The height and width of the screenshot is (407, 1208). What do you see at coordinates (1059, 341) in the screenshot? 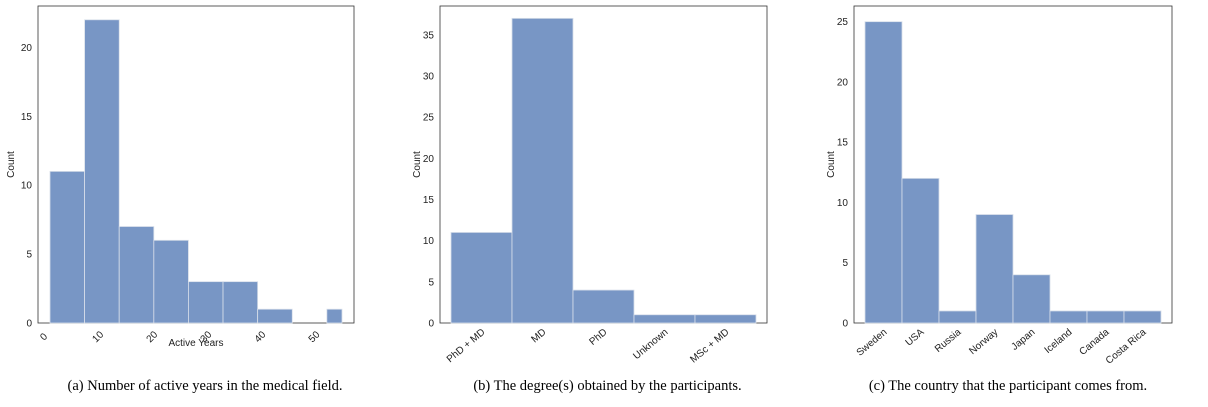
I see `x-tick-label: Iceland` at bounding box center [1059, 341].